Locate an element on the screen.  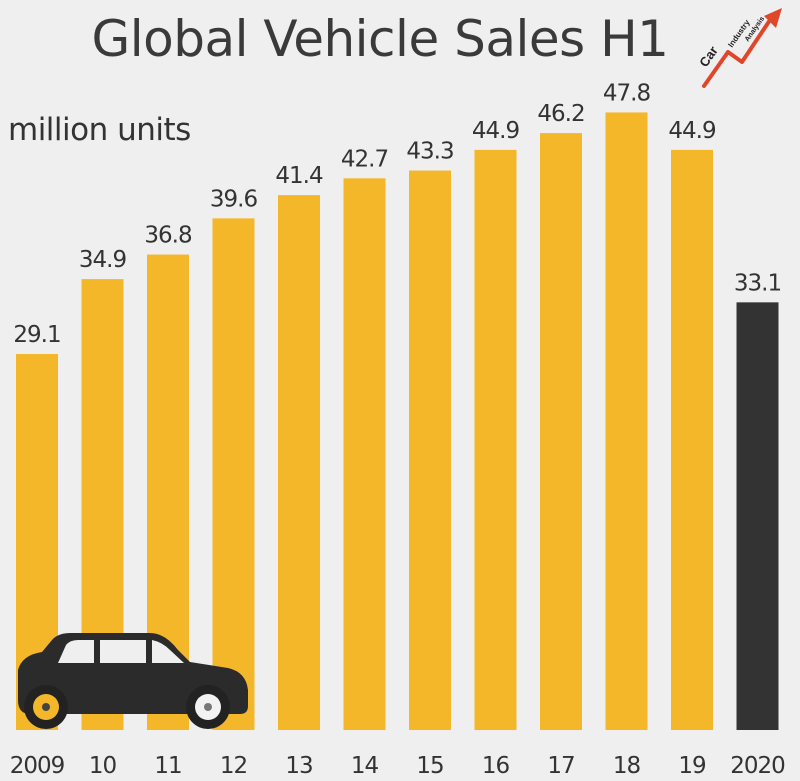
bar-2009 is located at coordinates (37, 542).